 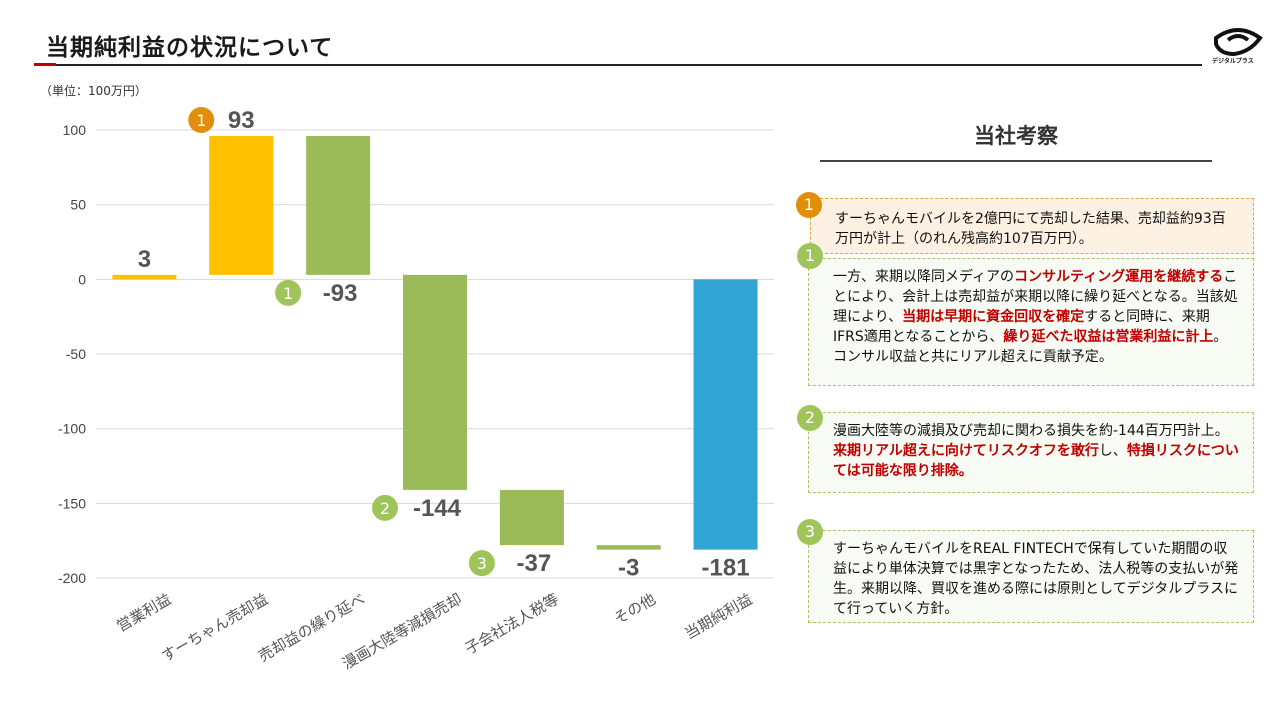 I want to click on x-tick-label: その他, so click(x=635, y=609).